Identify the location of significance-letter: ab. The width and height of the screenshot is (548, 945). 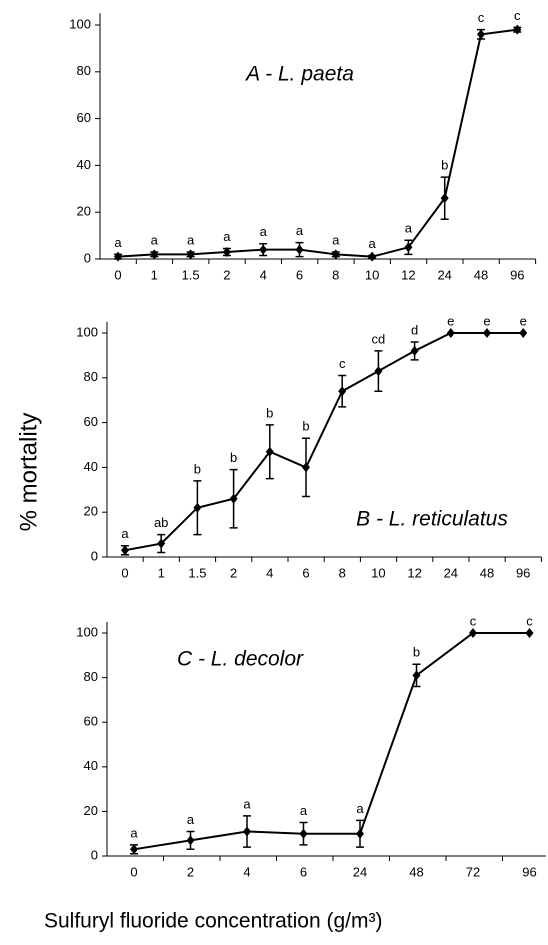
(161, 522).